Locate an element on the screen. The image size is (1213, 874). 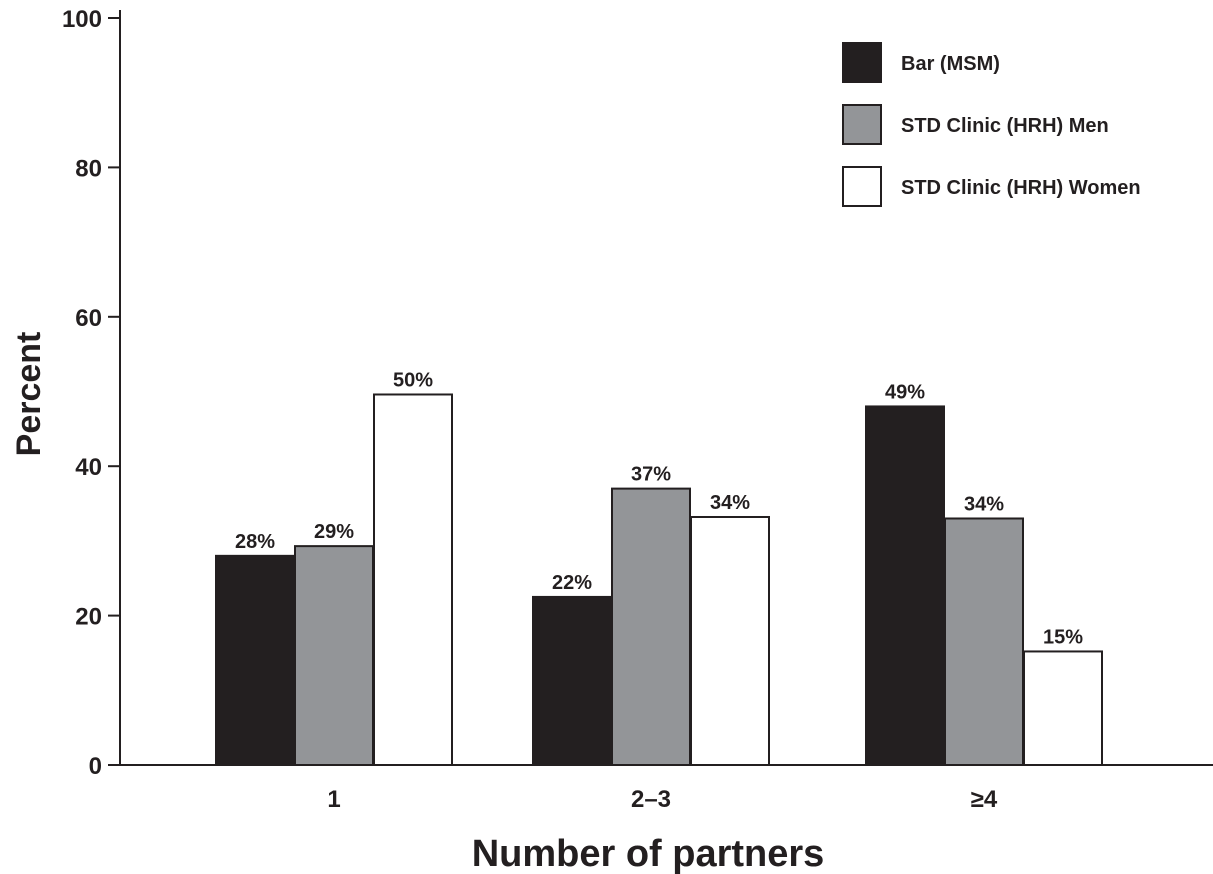
bar-value-label: 37% is located at coordinates (651, 475).